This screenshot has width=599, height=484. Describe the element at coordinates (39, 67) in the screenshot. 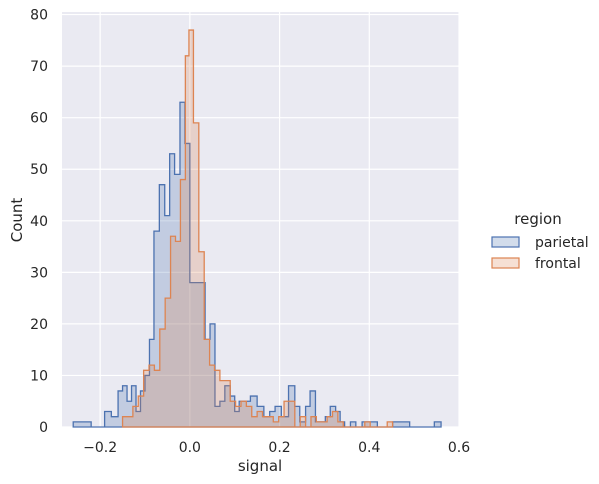

I see `y-tick-label: 70` at that location.